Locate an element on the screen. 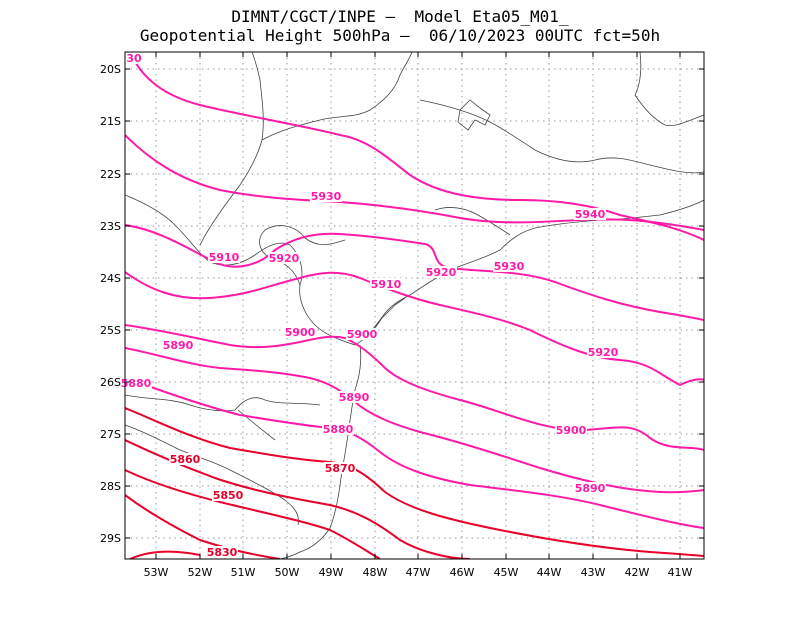 The width and height of the screenshot is (800, 618). lat-tick-label: 22S is located at coordinates (110, 174).